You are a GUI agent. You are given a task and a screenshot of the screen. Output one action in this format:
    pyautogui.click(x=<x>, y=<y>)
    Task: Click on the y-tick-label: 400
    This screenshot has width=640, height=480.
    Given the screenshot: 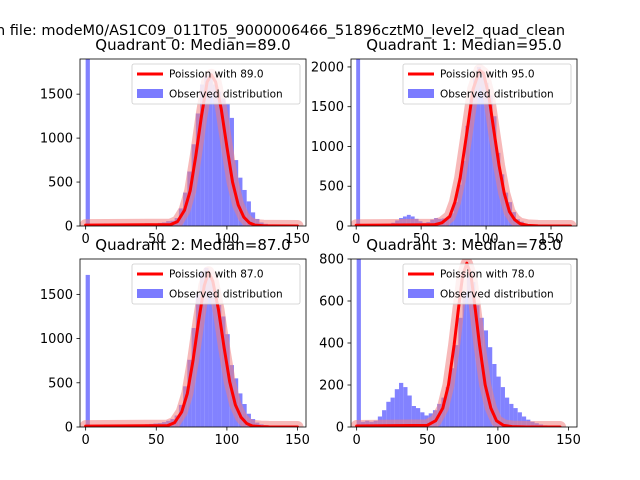 What is the action you would take?
    pyautogui.click(x=331, y=344)
    